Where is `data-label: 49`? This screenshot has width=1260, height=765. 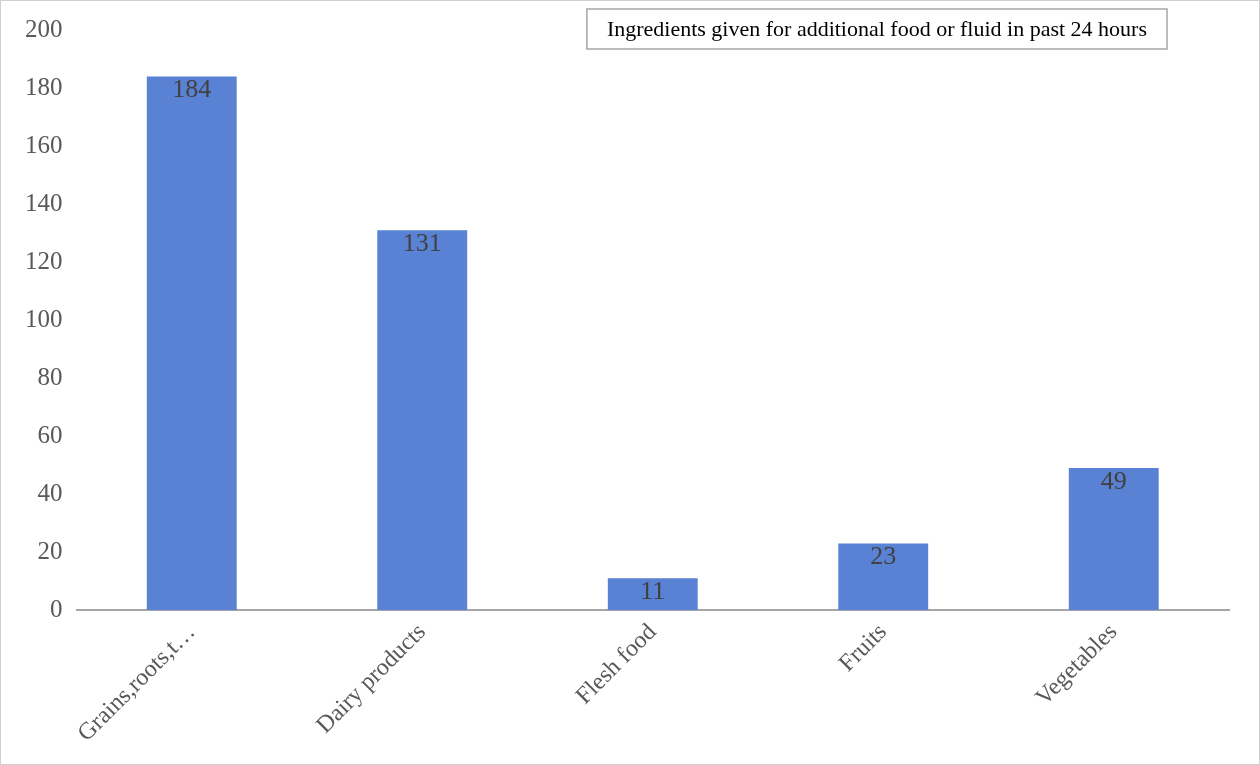
data-label: 49 is located at coordinates (1113, 480).